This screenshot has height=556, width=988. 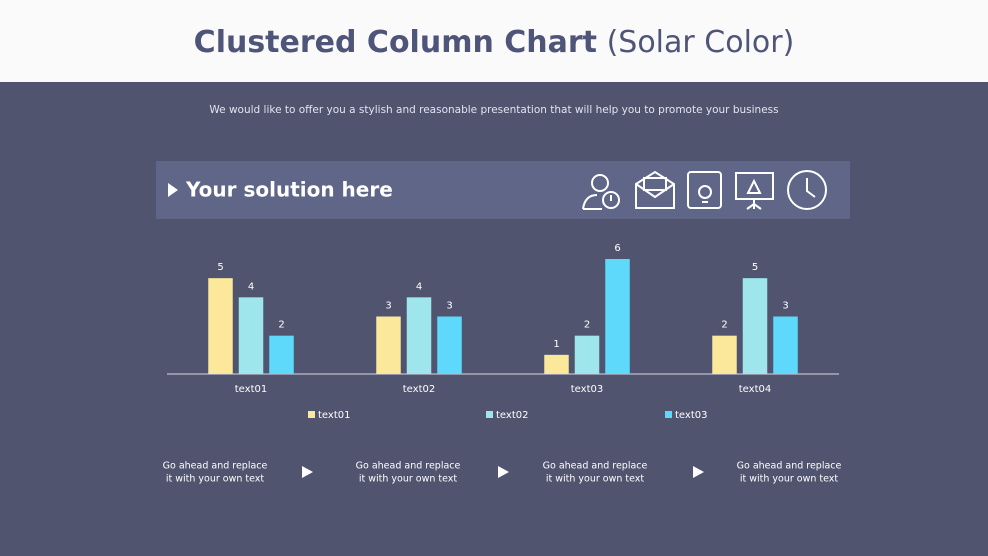 I want to click on title-suffix: (Solar Color), so click(x=701, y=42).